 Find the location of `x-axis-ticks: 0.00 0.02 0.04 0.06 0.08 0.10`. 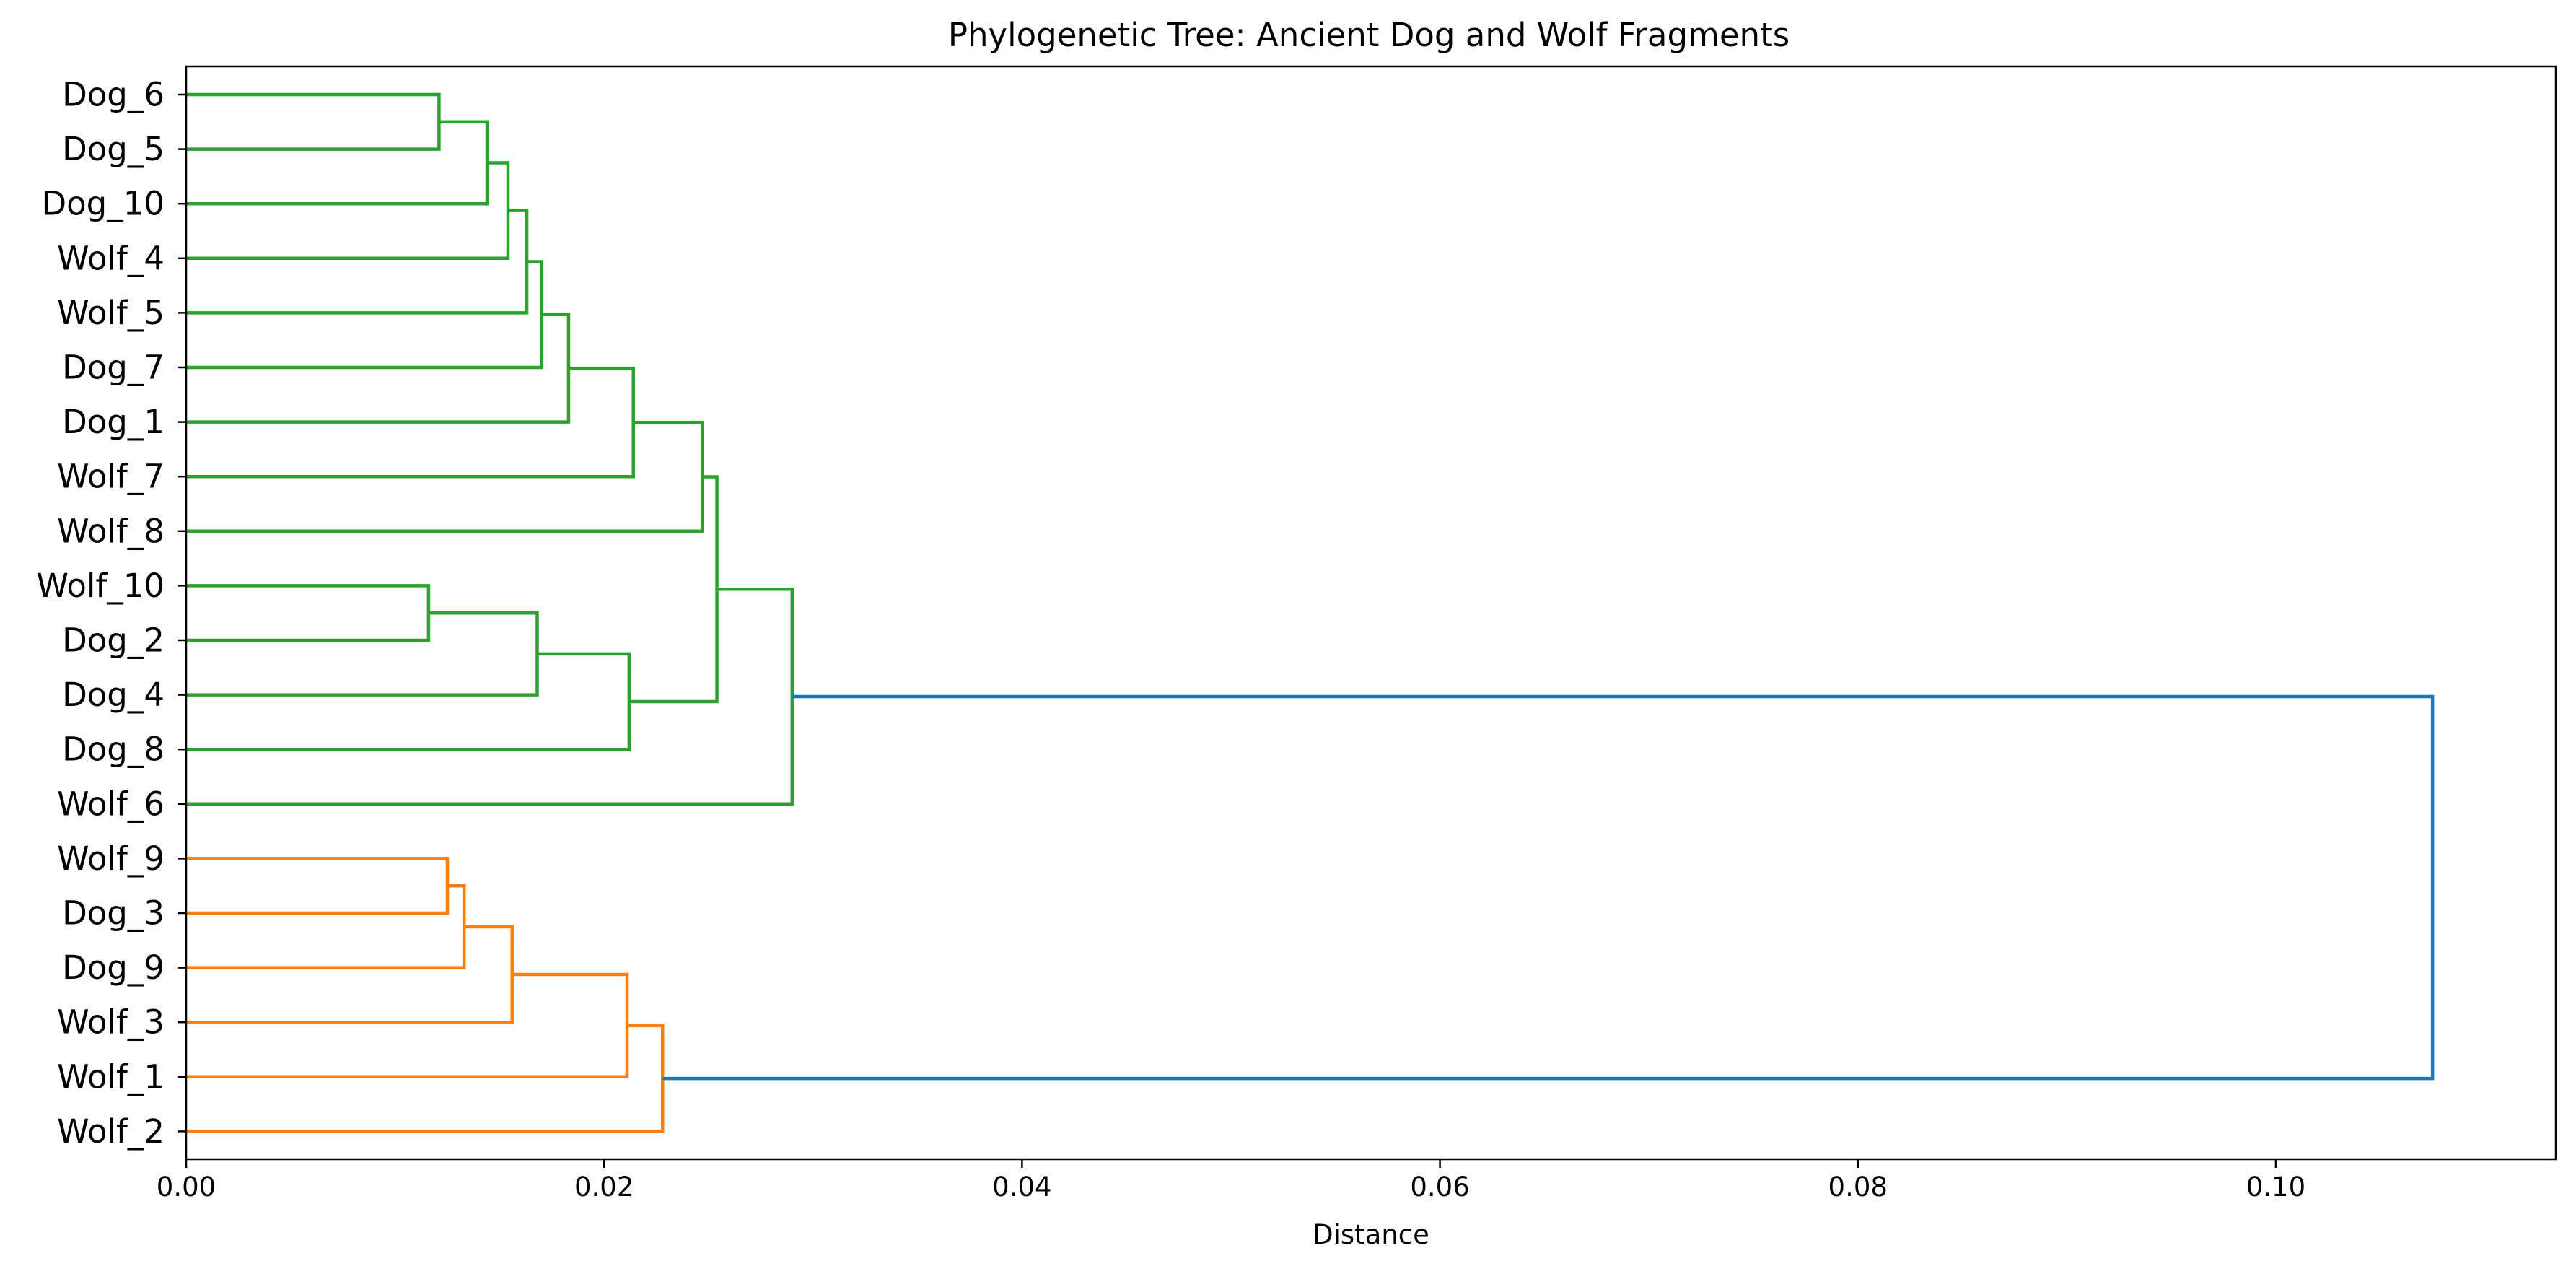

x-axis-ticks: 0.00 0.02 0.04 0.06 0.08 0.10 is located at coordinates (1231, 1181).